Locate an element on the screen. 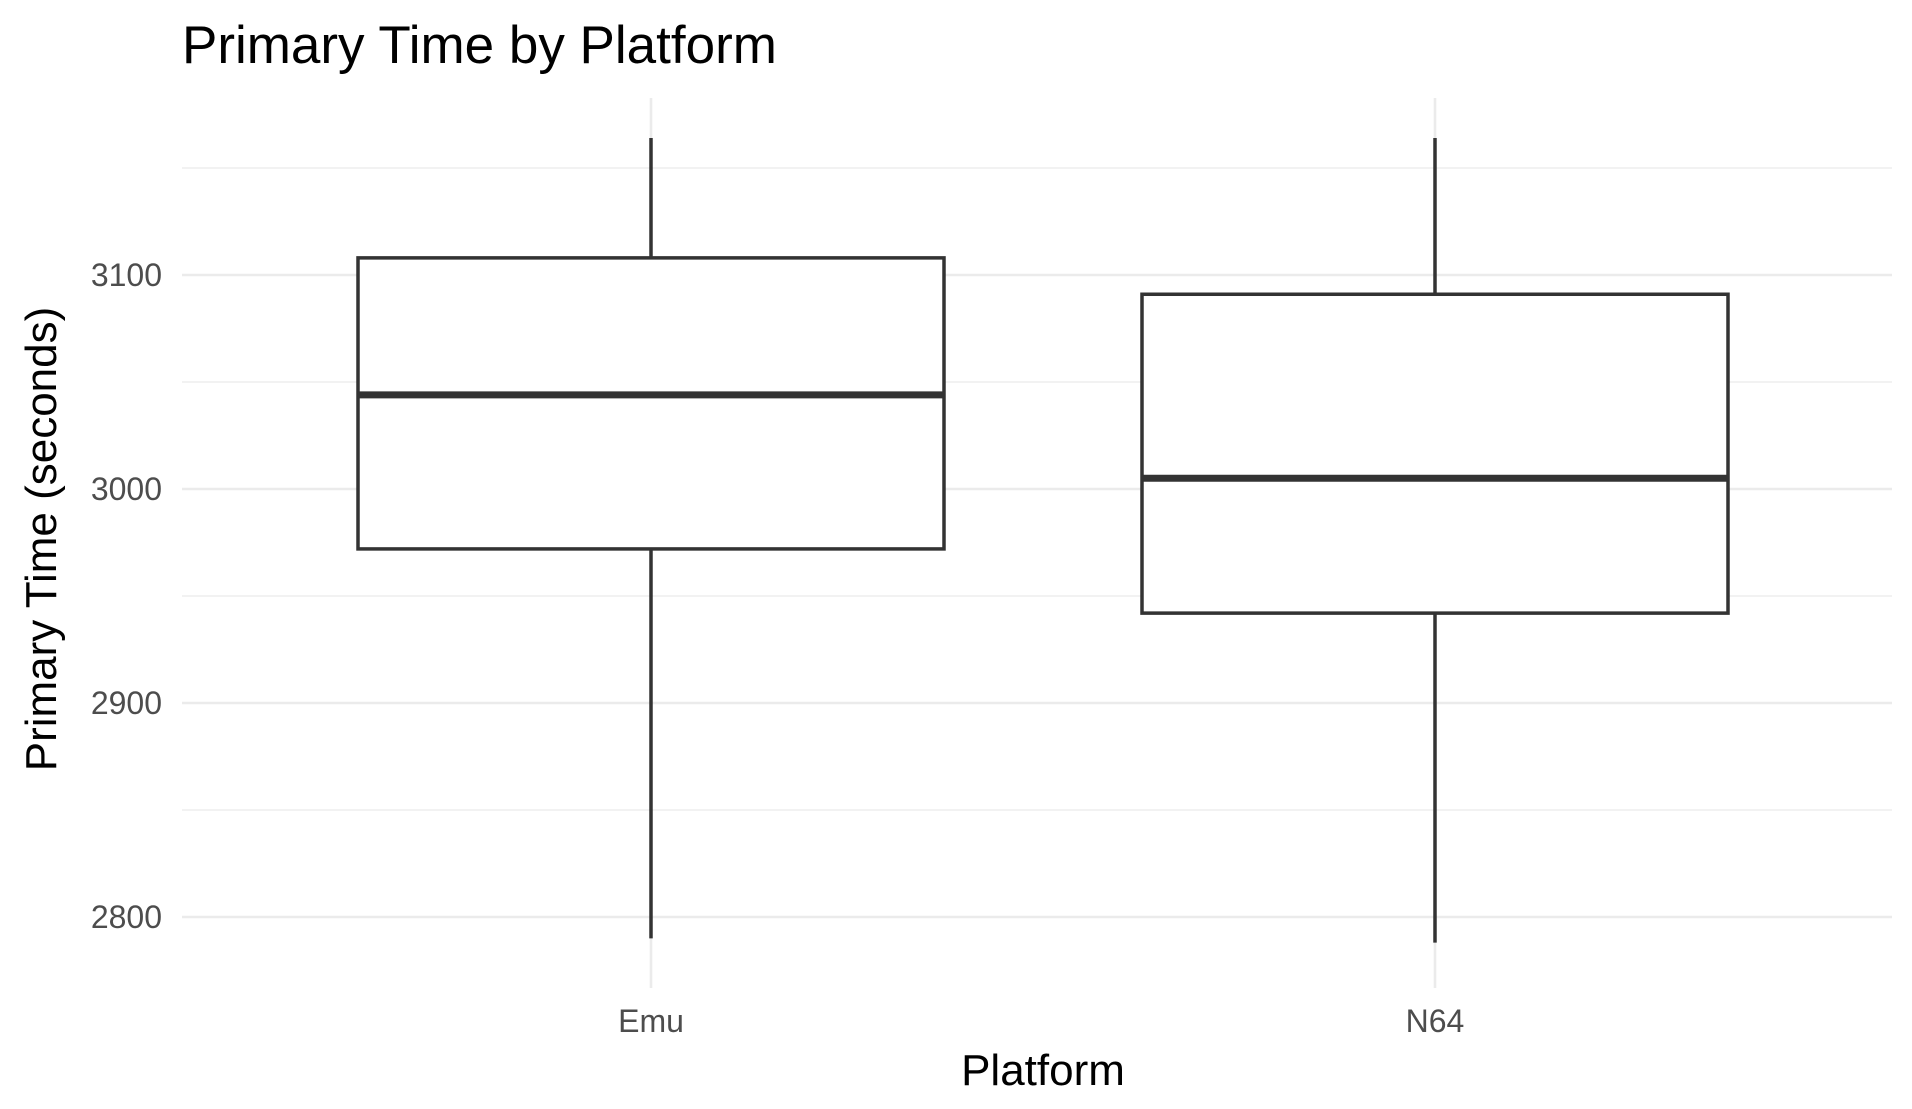 The width and height of the screenshot is (1912, 1109). y-tick-label: 3100 is located at coordinates (126, 275).